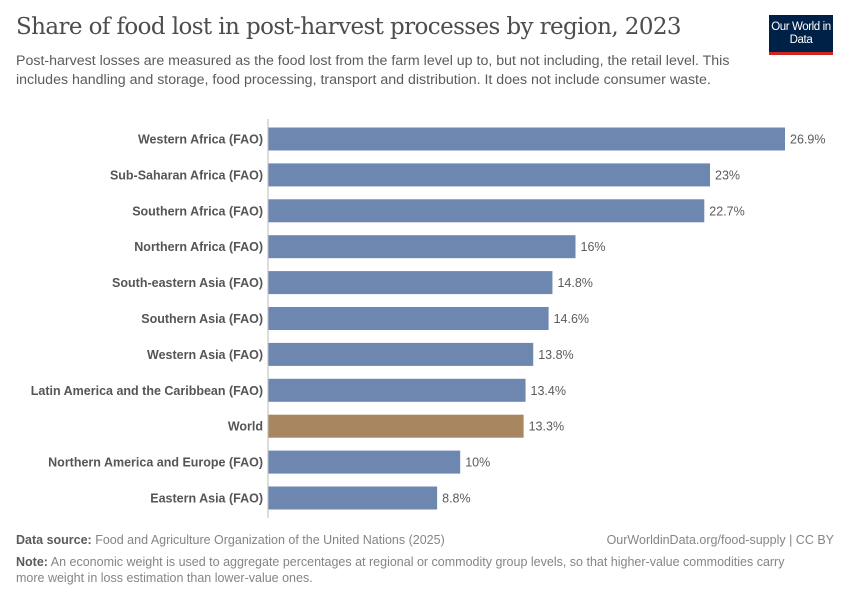 Image resolution: width=850 pixels, height=600 pixels. What do you see at coordinates (726, 211) in the screenshot?
I see `value-label: 22.7%` at bounding box center [726, 211].